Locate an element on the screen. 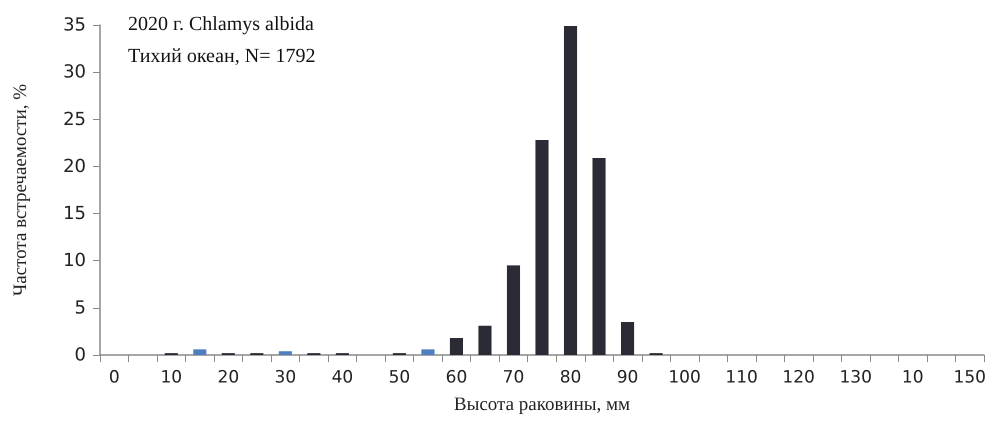 This screenshot has height=433, width=994. y-tick-label: 0 is located at coordinates (80, 355).